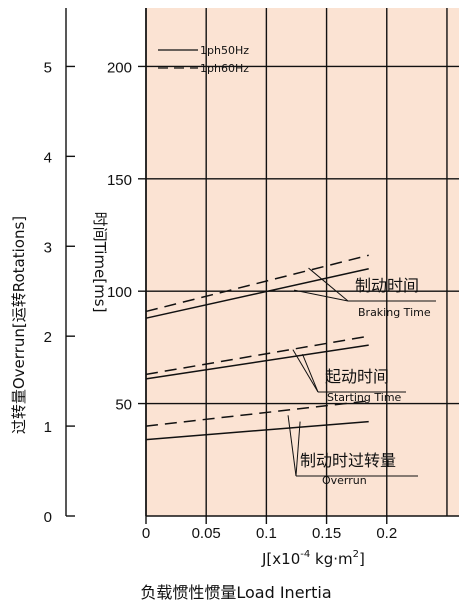 The height and width of the screenshot is (606, 459). What do you see at coordinates (48, 517) in the screenshot?
I see `overrun-tick-label: 0` at bounding box center [48, 517].